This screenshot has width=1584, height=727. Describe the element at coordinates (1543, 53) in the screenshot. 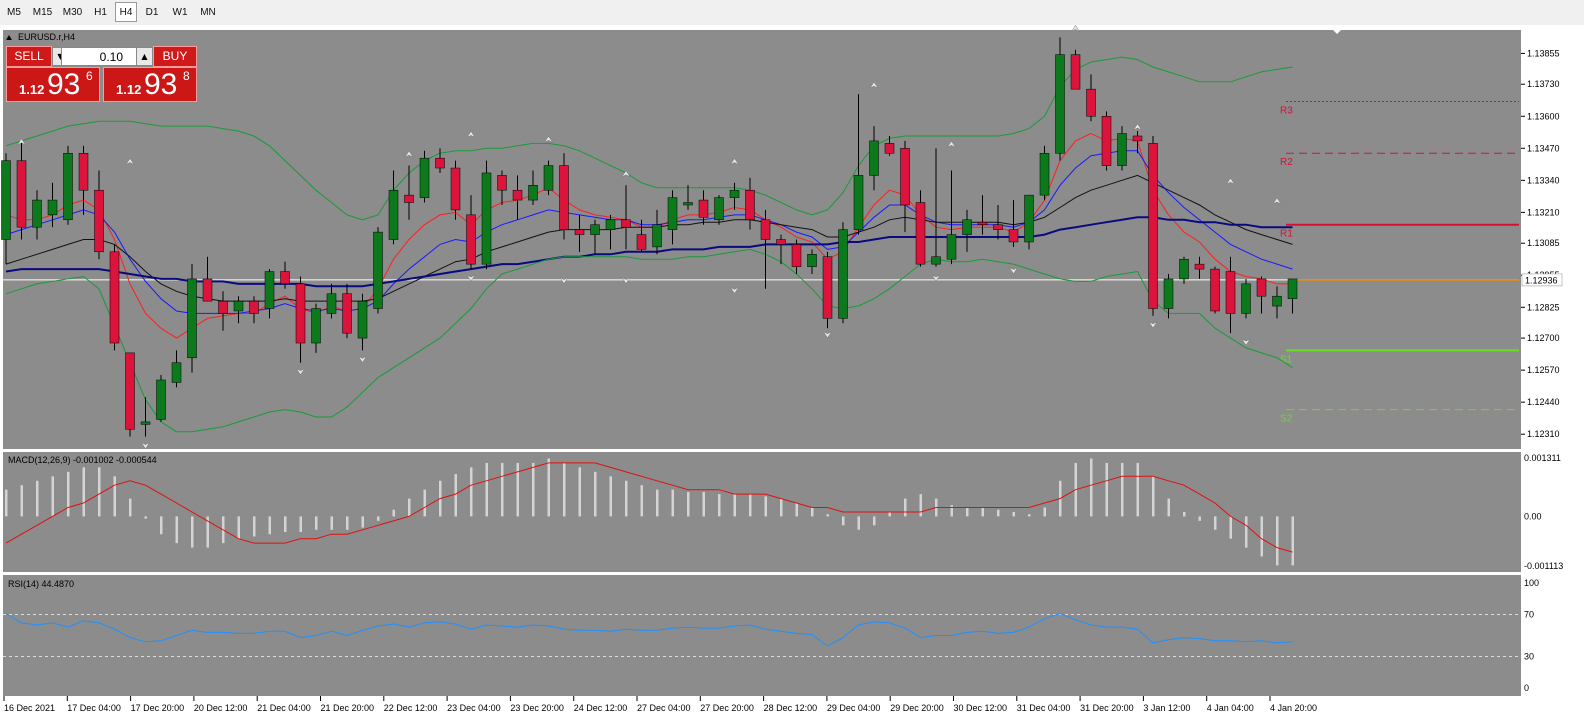

I see `price-axis-label: 1.13855` at that location.